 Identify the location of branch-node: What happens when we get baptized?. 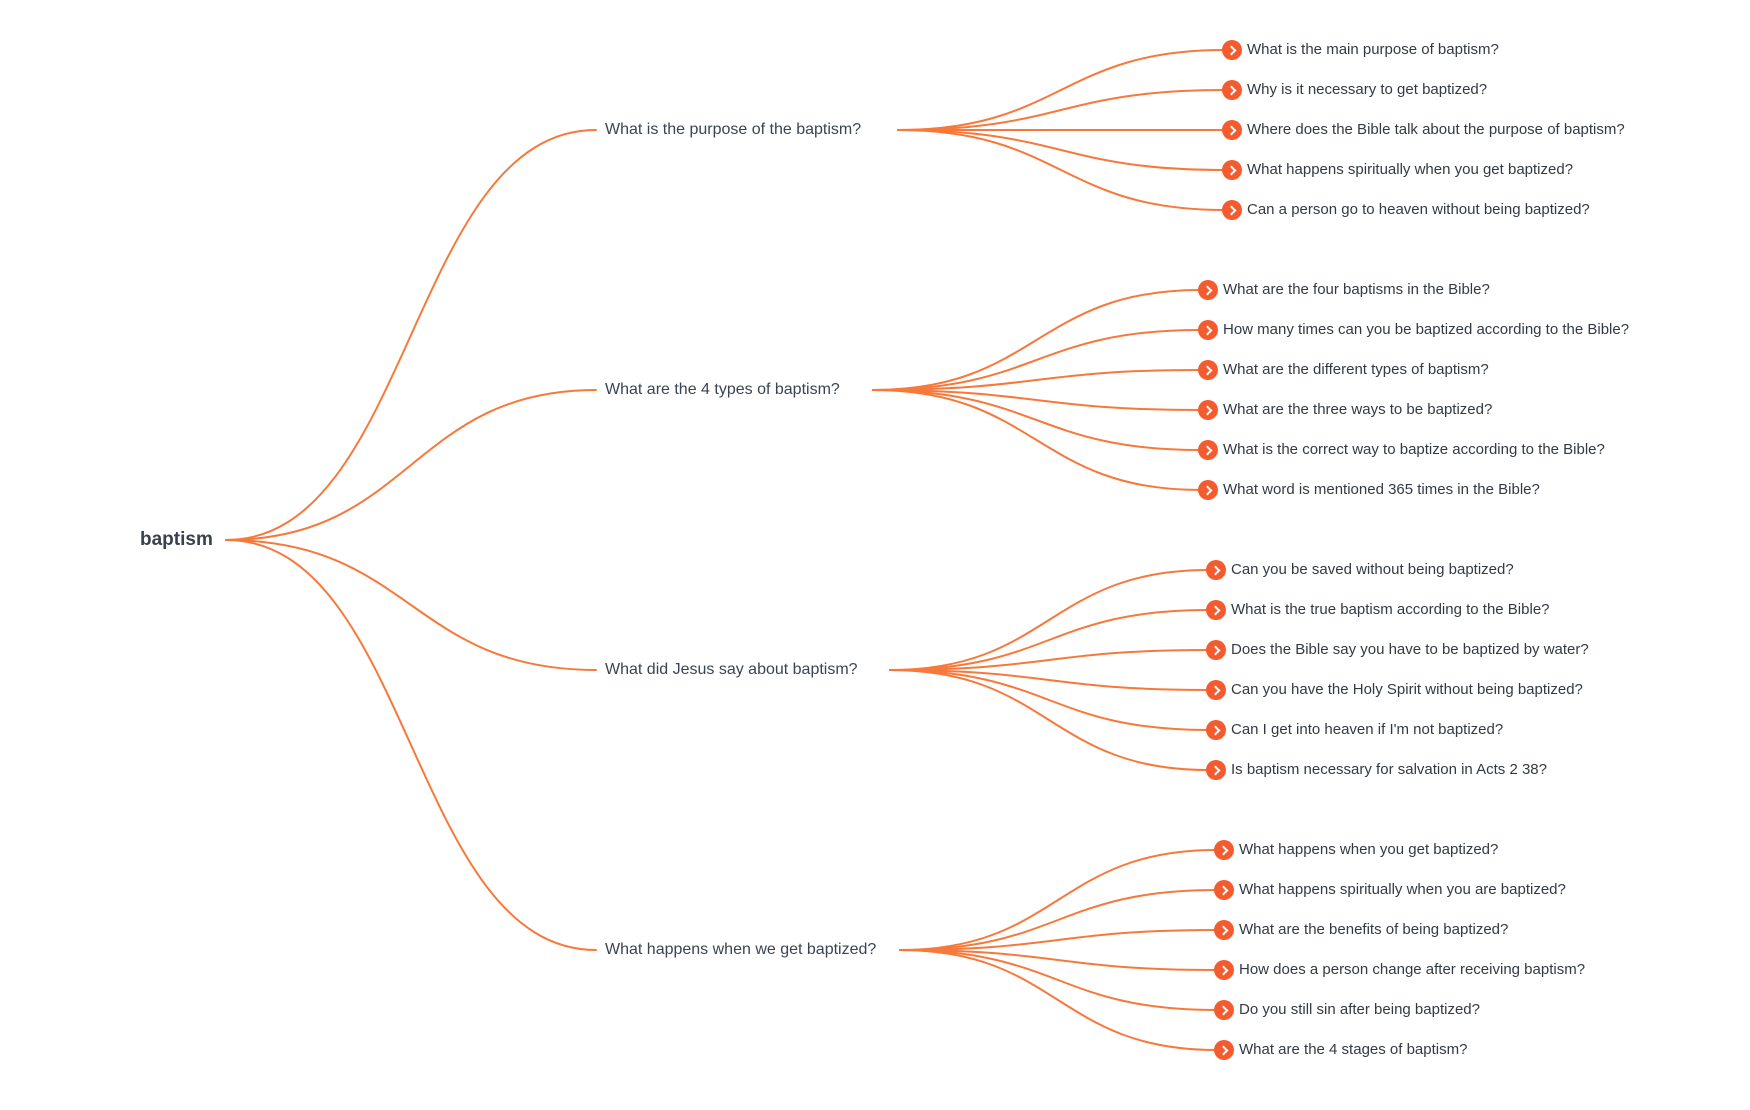
(740, 950).